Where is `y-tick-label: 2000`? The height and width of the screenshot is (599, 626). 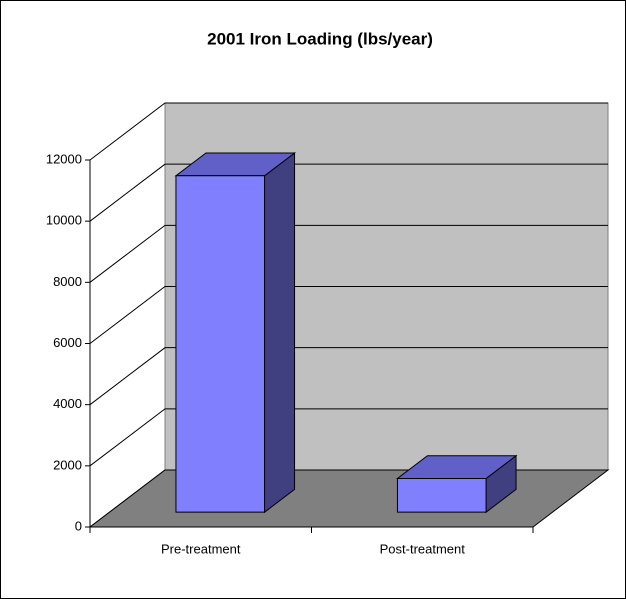
y-tick-label: 2000 is located at coordinates (67, 464).